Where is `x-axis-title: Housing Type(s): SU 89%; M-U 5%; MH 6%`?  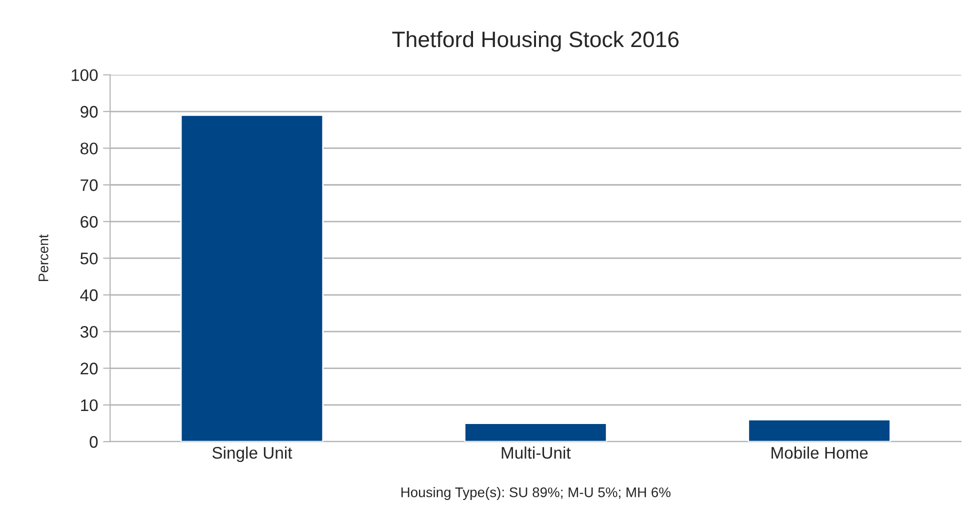 x-axis-title: Housing Type(s): SU 89%; M-U 5%; MH 6% is located at coordinates (535, 493).